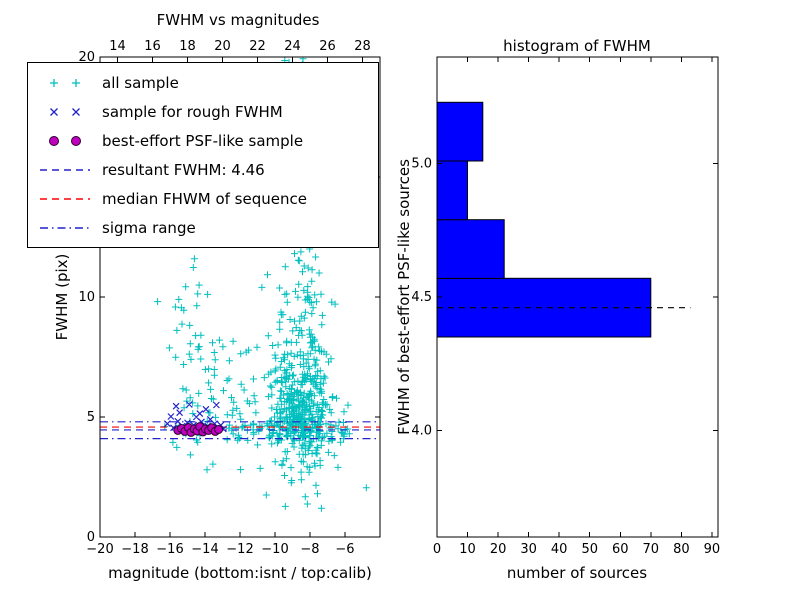 This screenshot has height=600, width=800. I want to click on tick-label: −20, so click(99, 549).